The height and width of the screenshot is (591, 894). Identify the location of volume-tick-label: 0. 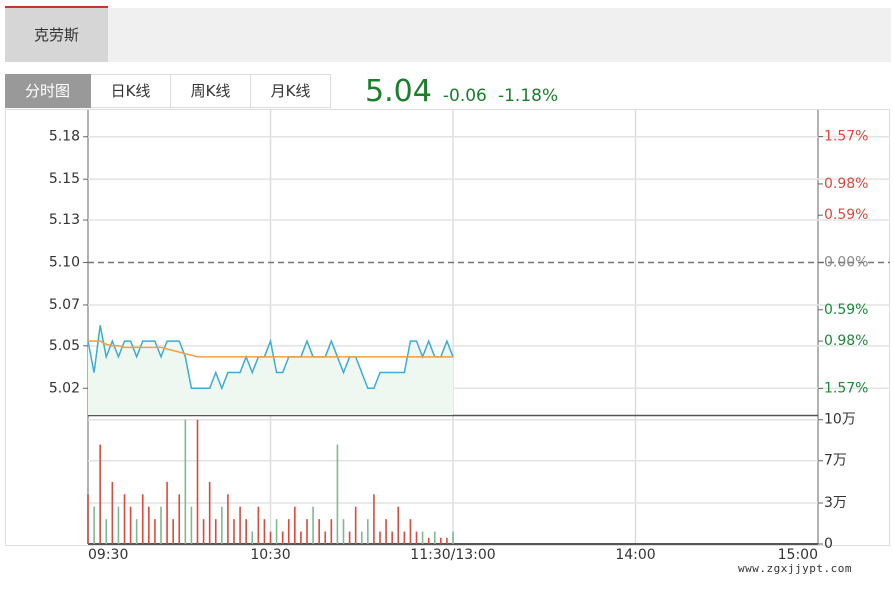
(828, 544).